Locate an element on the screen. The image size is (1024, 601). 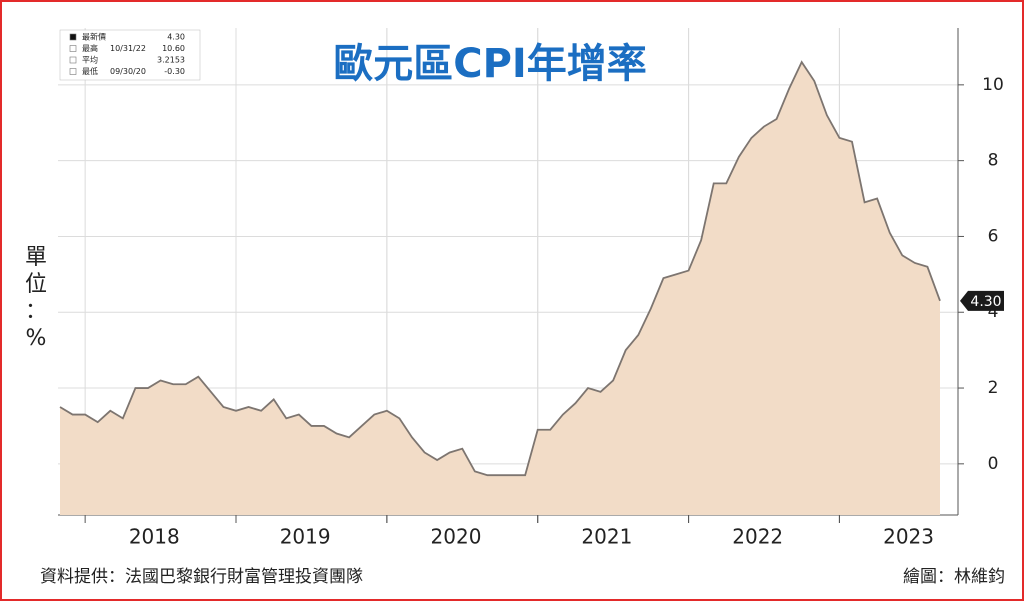
x-tick-label: 2023 is located at coordinates (908, 537).